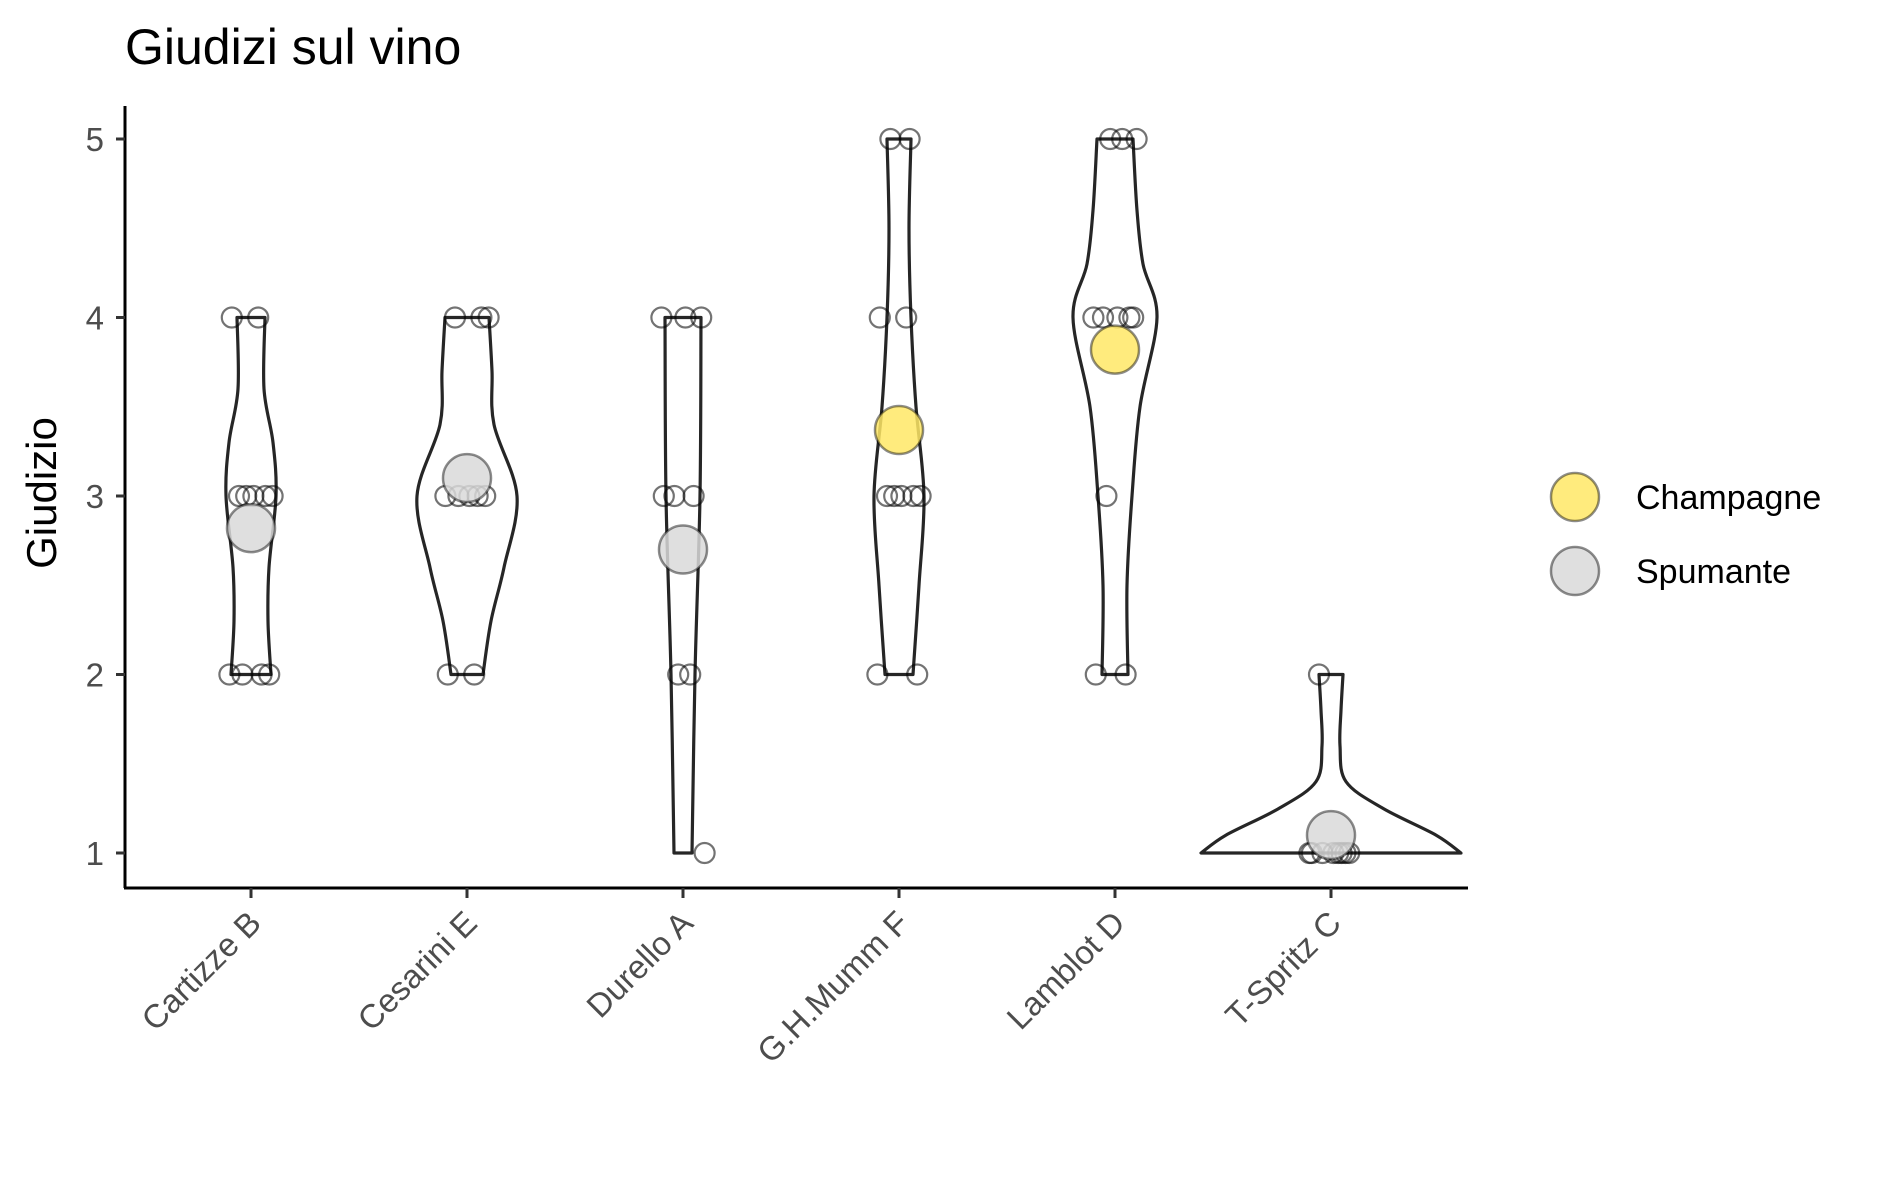 The width and height of the screenshot is (1889, 1181). Describe the element at coordinates (95, 675) in the screenshot. I see `y-tick-label: 2` at that location.